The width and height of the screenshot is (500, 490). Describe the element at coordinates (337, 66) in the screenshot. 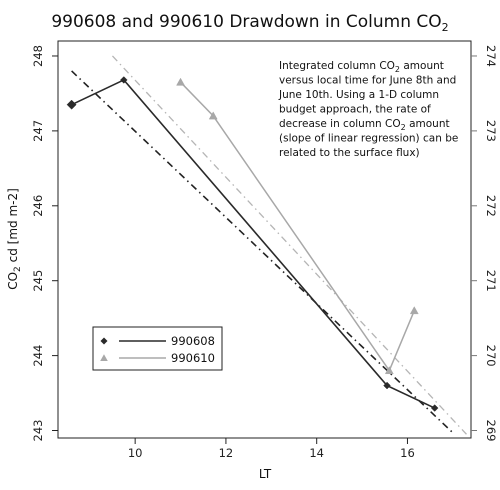

I see `annotation-text: Integrated column CO` at that location.